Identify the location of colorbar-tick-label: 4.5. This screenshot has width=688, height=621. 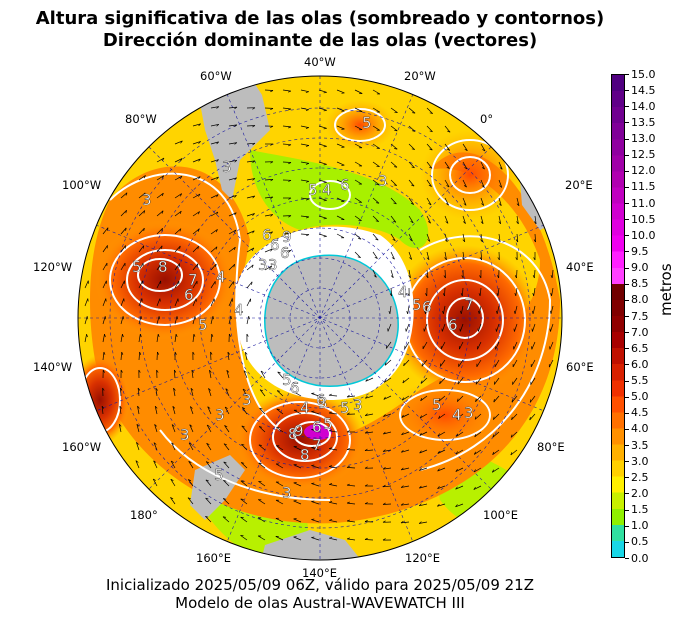
(640, 413).